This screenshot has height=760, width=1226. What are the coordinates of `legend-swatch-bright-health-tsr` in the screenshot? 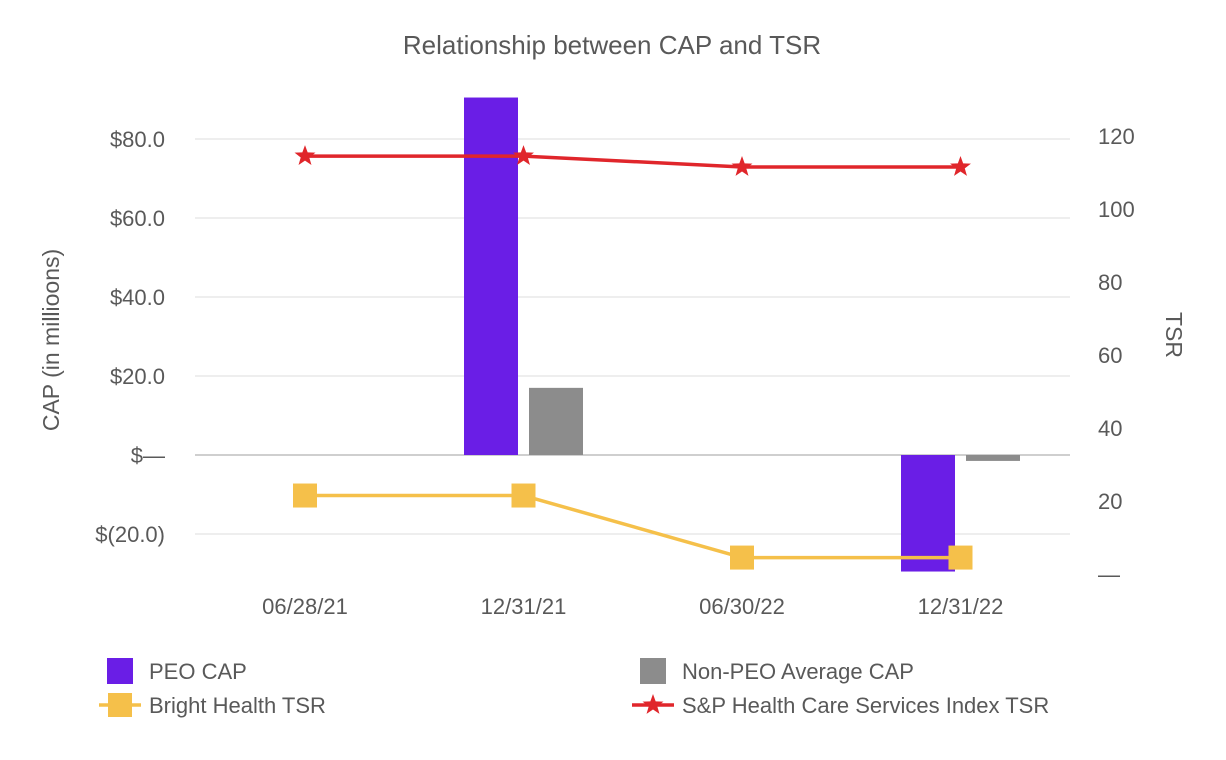 It's located at (120, 705).